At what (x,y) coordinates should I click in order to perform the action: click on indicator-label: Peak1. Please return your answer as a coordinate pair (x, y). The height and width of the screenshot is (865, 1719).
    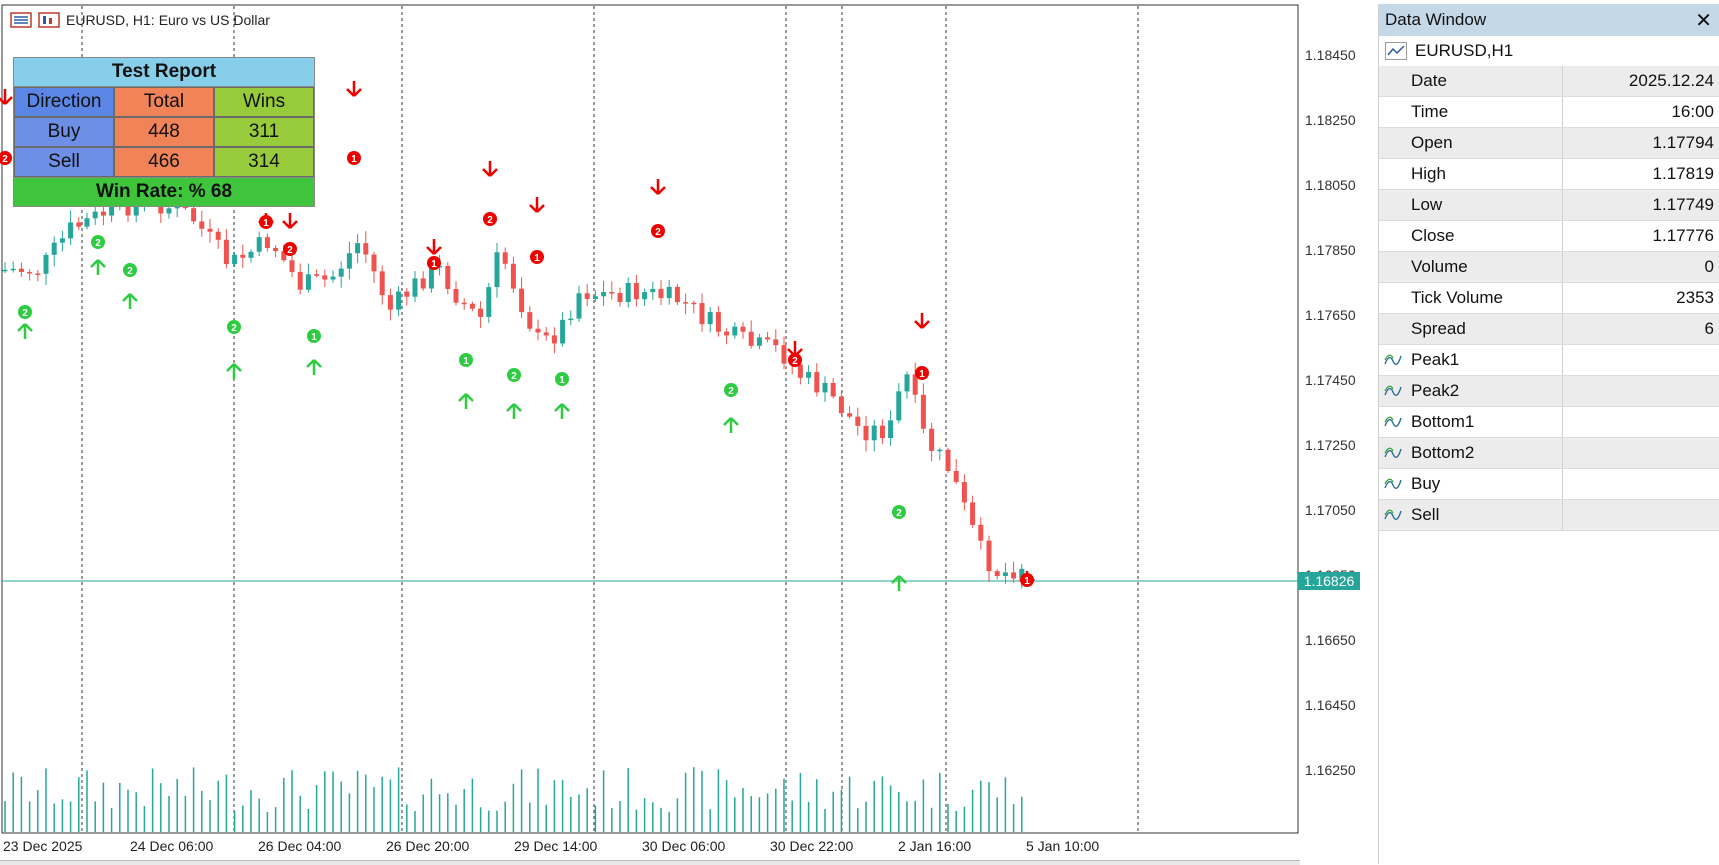
    Looking at the image, I should click on (1471, 360).